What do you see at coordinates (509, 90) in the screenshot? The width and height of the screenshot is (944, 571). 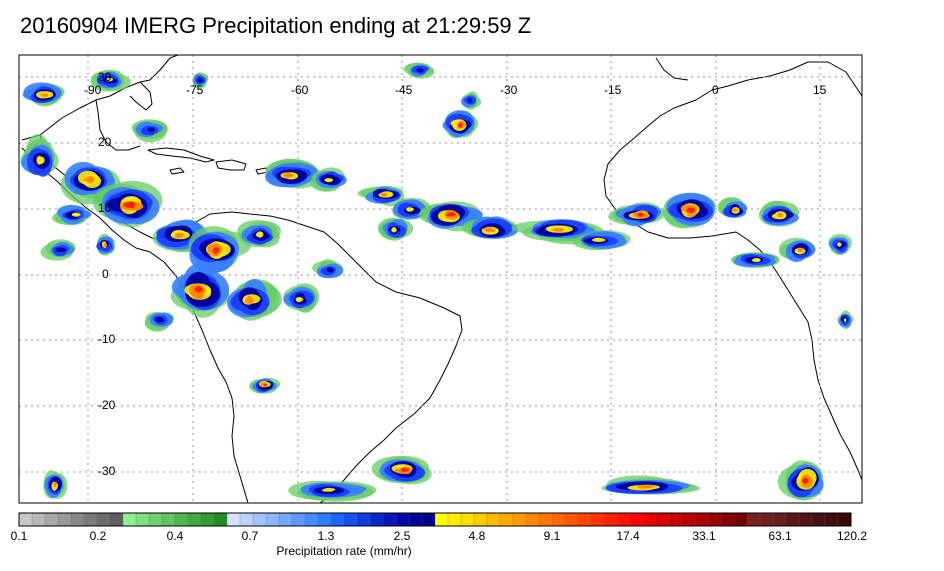 I see `lon-label: -30` at bounding box center [509, 90].